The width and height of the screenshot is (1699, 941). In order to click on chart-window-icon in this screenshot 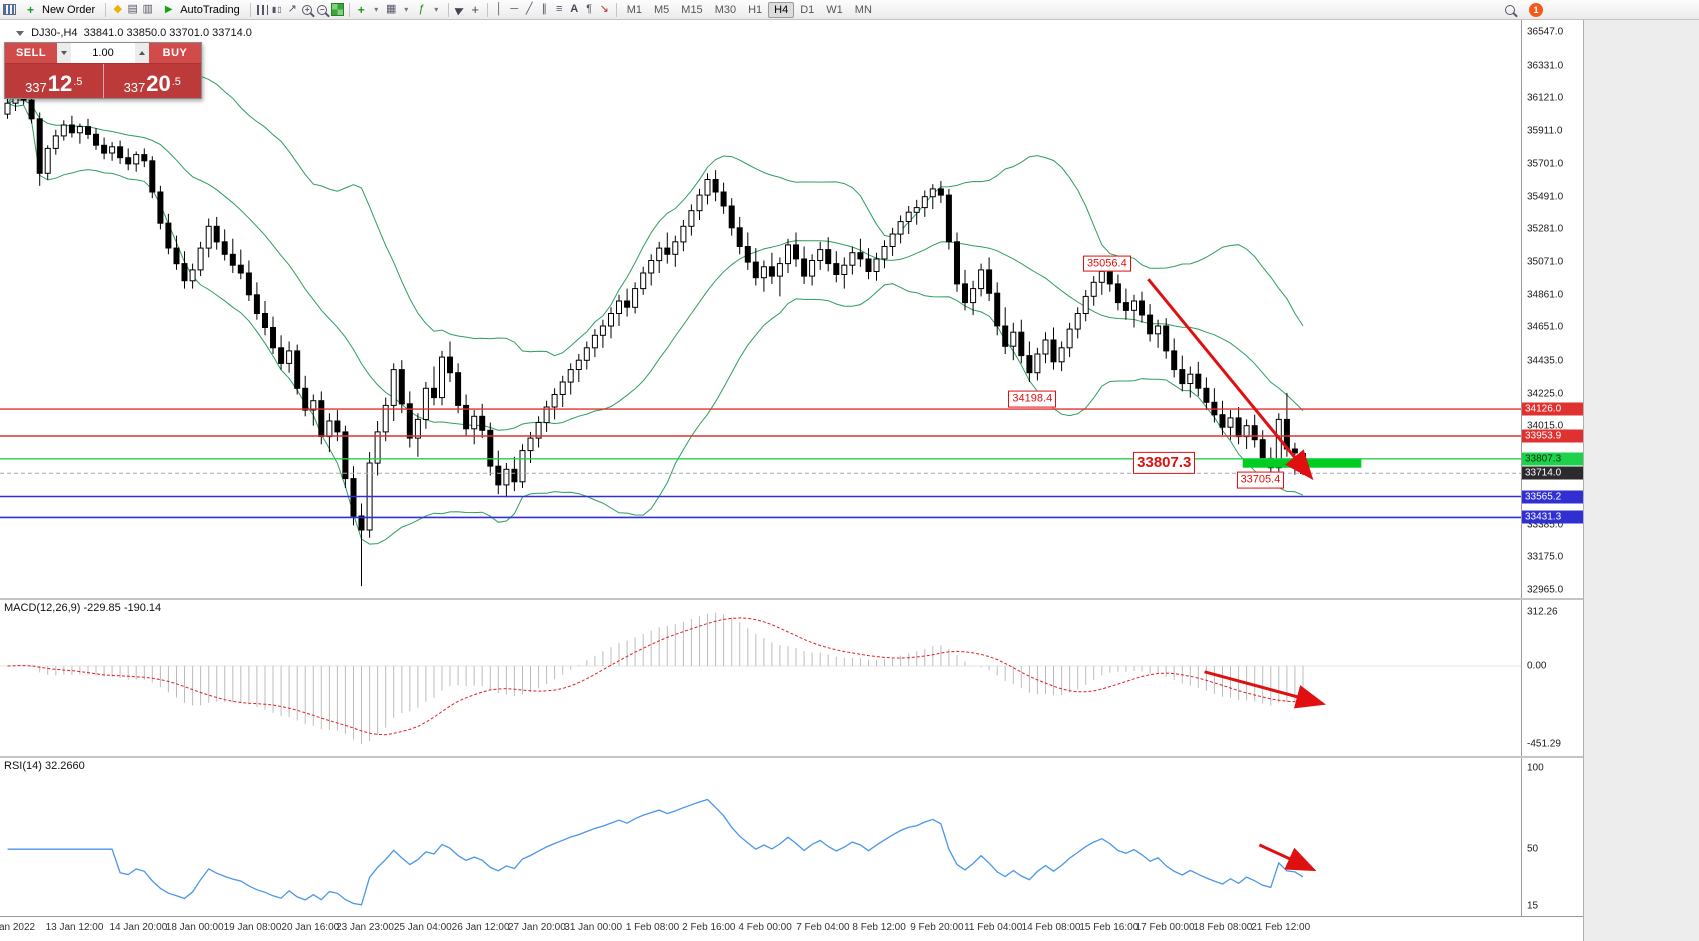, I will do `click(9, 9)`.